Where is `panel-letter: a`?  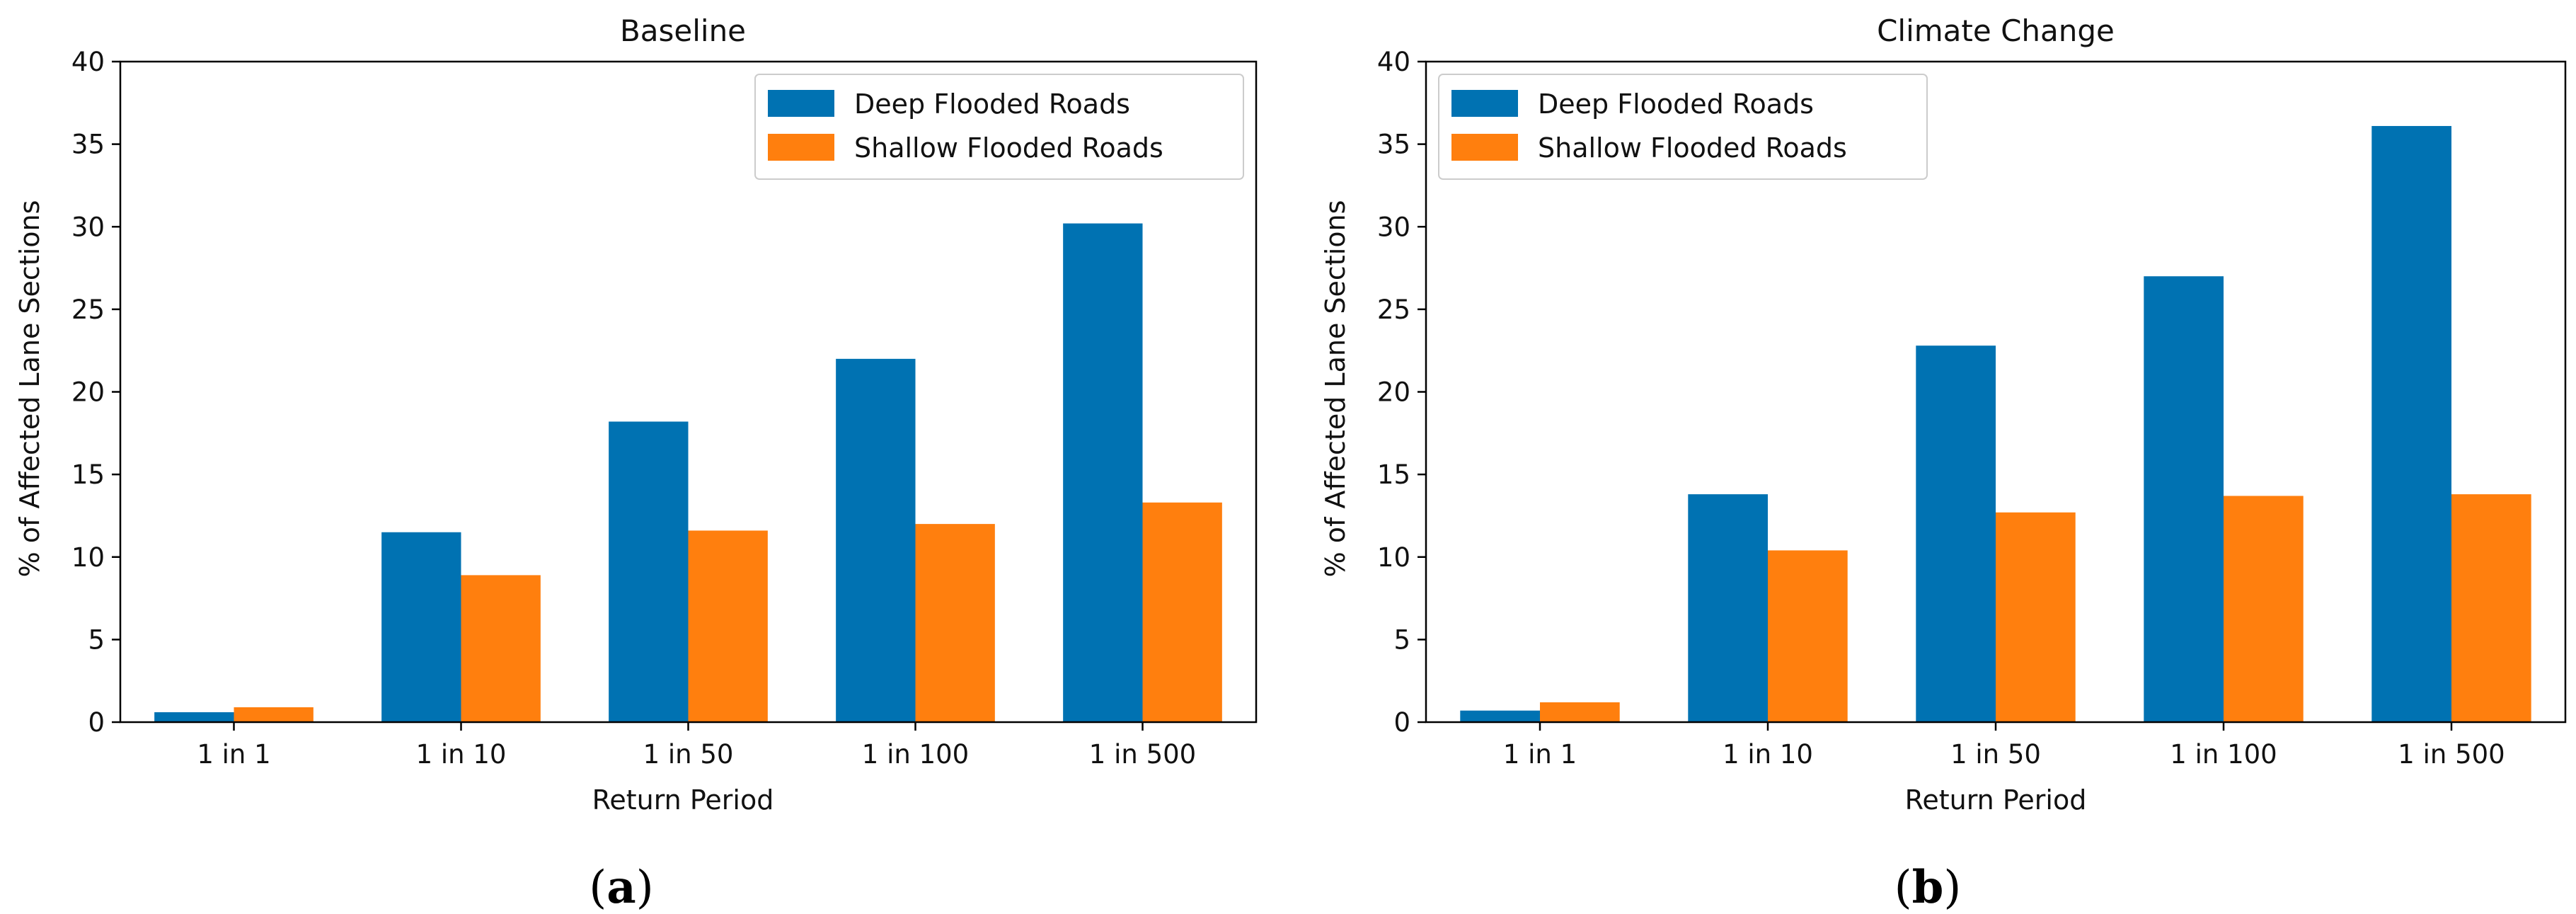 panel-letter: a is located at coordinates (621, 888).